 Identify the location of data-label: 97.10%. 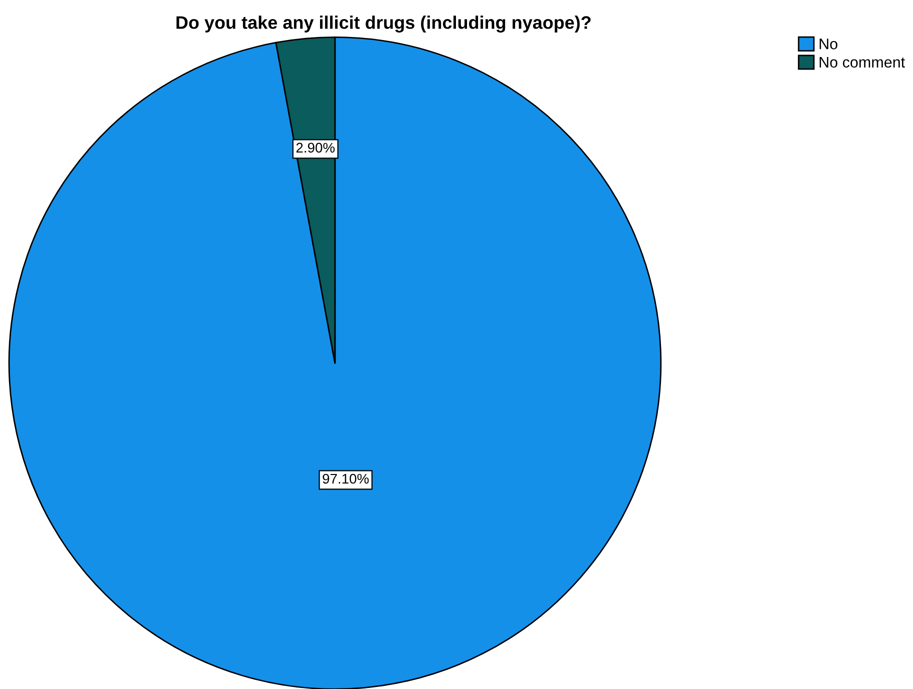
(345, 479).